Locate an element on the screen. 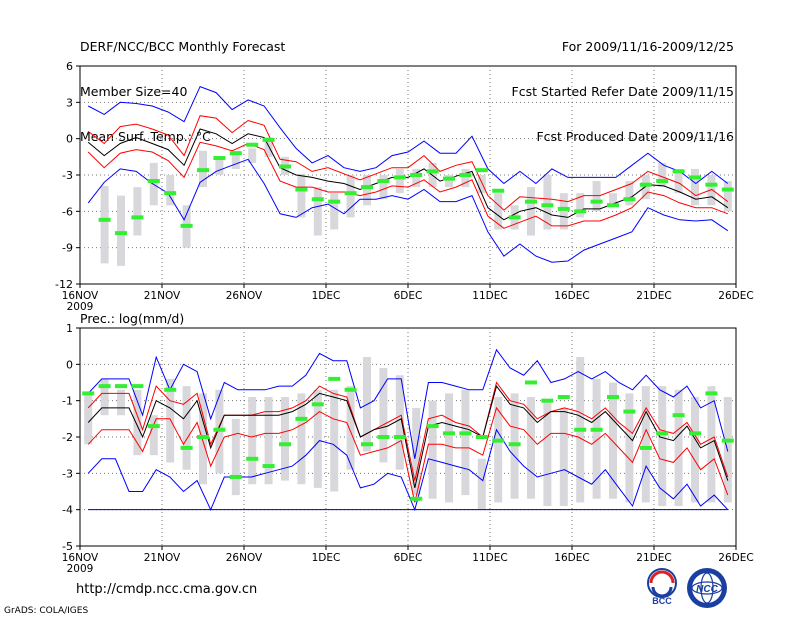  header-variable: Mean Surf. Temp.: °C is located at coordinates (145, 136).